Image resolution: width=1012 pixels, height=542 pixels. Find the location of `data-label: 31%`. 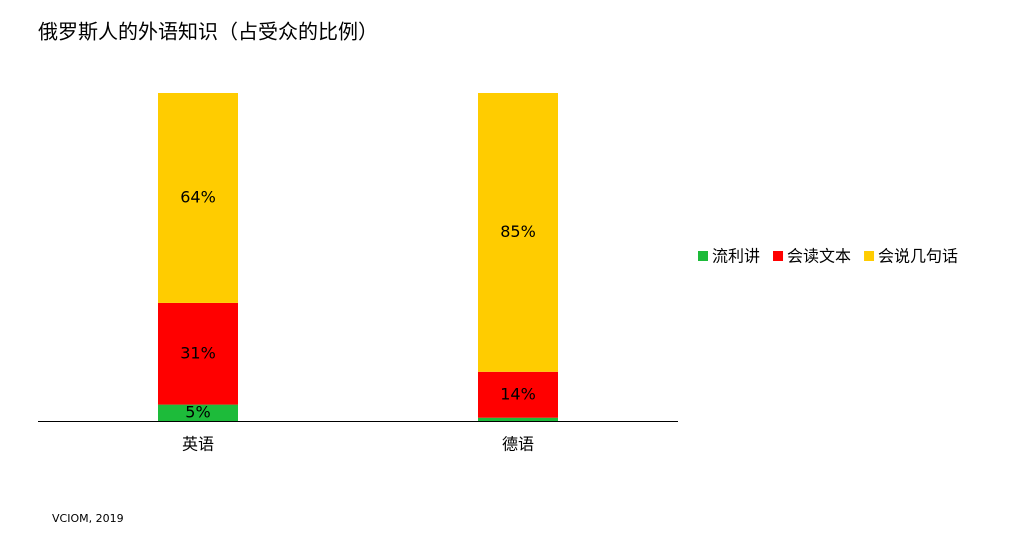

data-label: 31% is located at coordinates (198, 352).